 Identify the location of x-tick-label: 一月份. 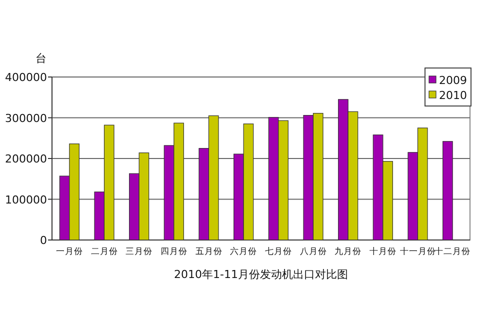
(69, 251).